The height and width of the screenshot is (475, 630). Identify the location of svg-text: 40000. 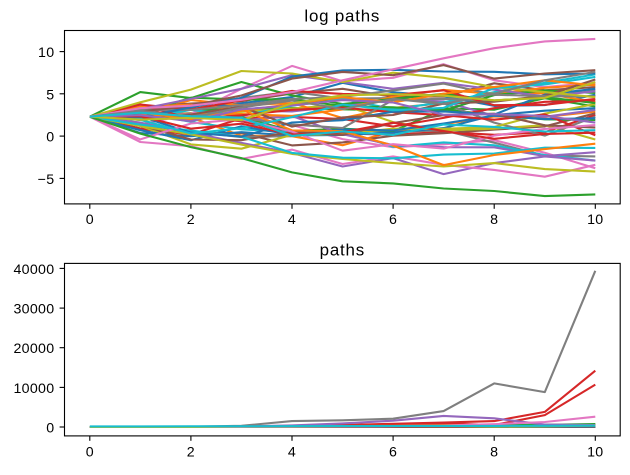
(33, 270).